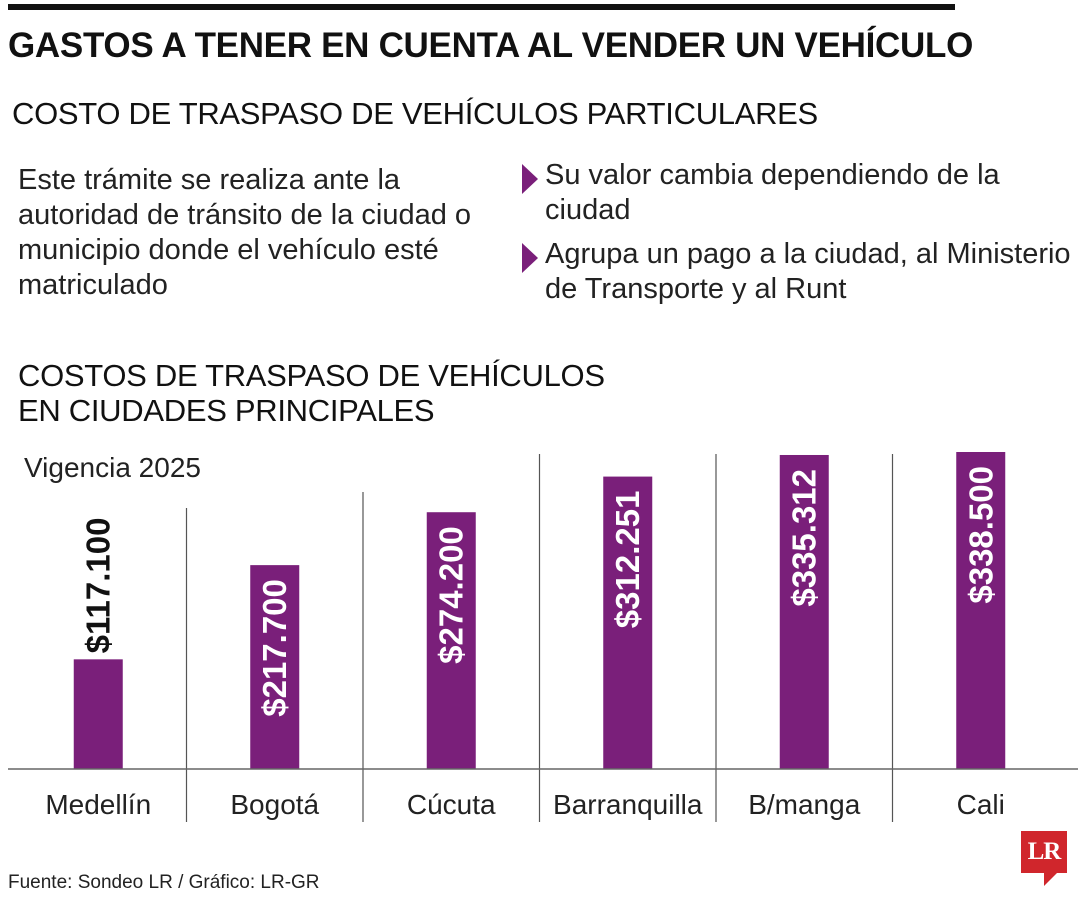  I want to click on category-label: Cali, so click(981, 804).